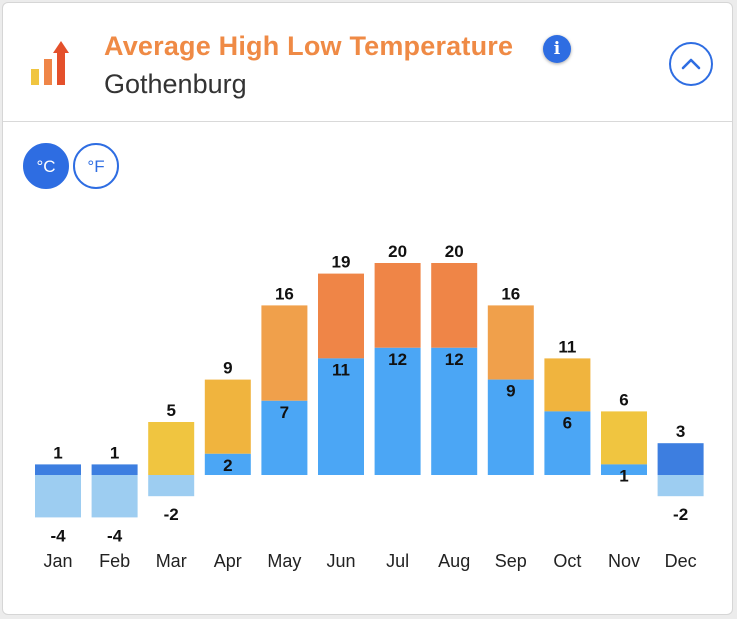 The width and height of the screenshot is (737, 619). Describe the element at coordinates (50, 63) in the screenshot. I see `bar-chart-arrow-icon` at that location.